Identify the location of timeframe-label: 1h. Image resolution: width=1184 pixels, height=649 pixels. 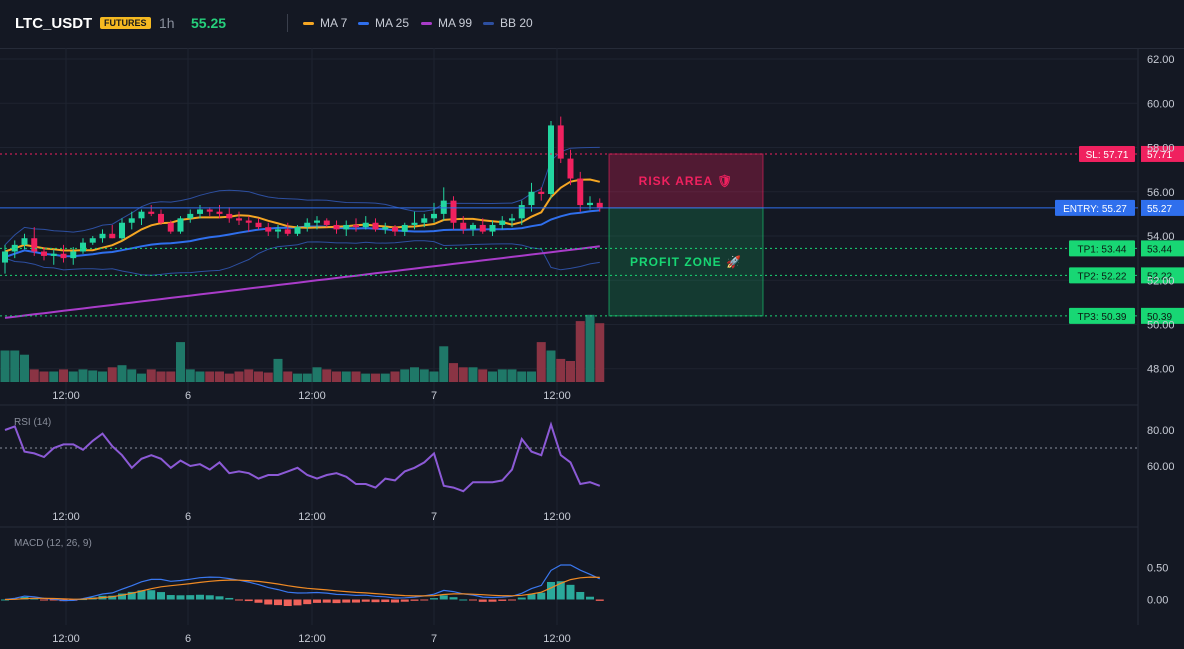
(167, 23).